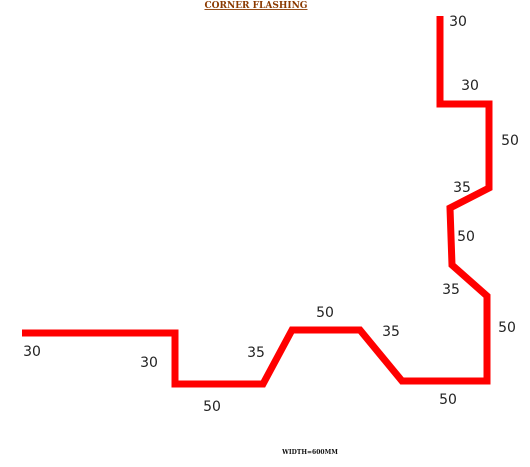 This screenshot has width=530, height=467. What do you see at coordinates (255, 6) in the screenshot?
I see `title: CORNER FLASHING` at bounding box center [255, 6].